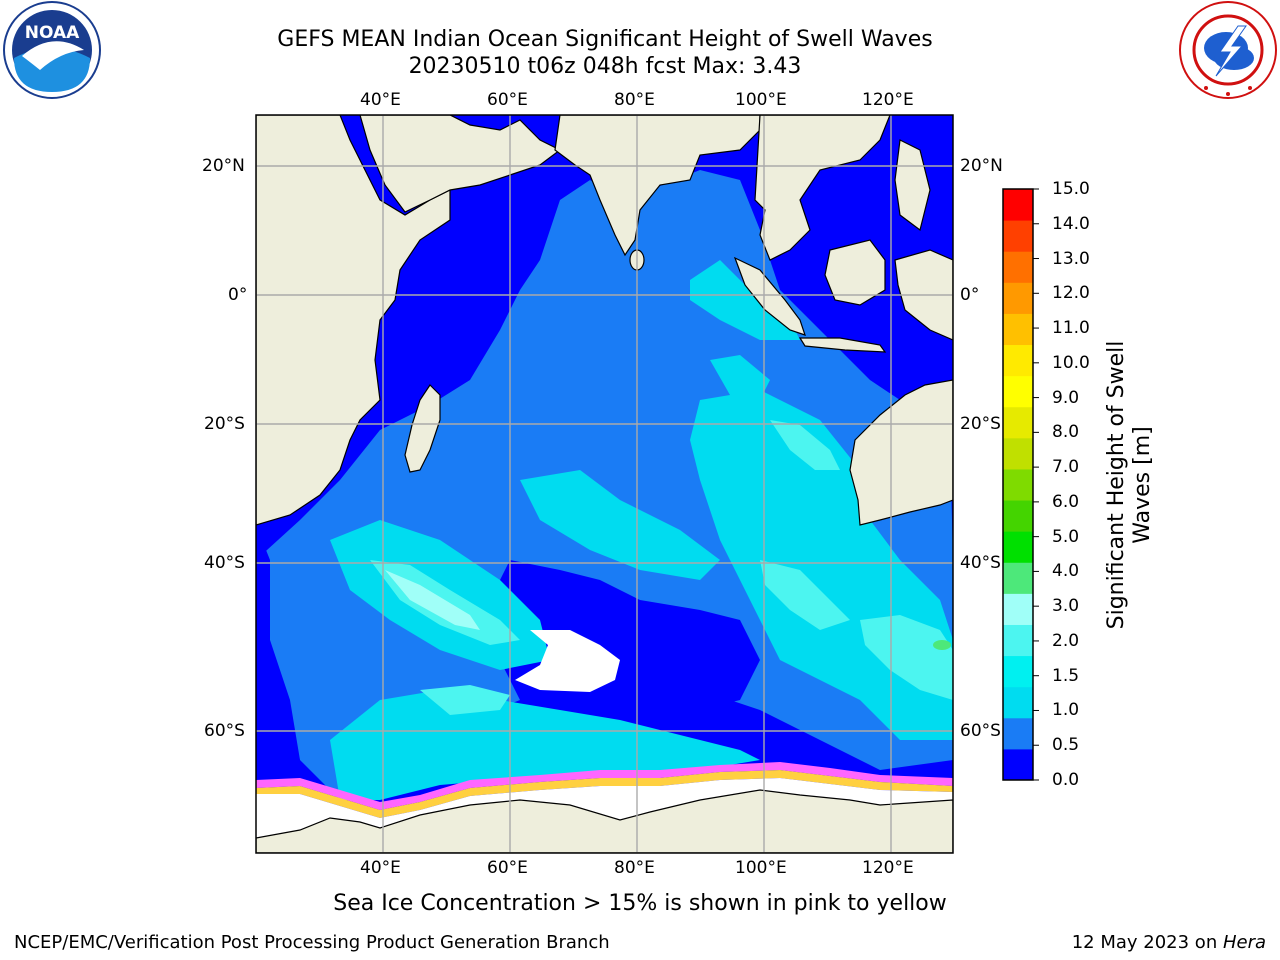 Image resolution: width=1280 pixels, height=960 pixels. I want to click on philippines, so click(912, 185).